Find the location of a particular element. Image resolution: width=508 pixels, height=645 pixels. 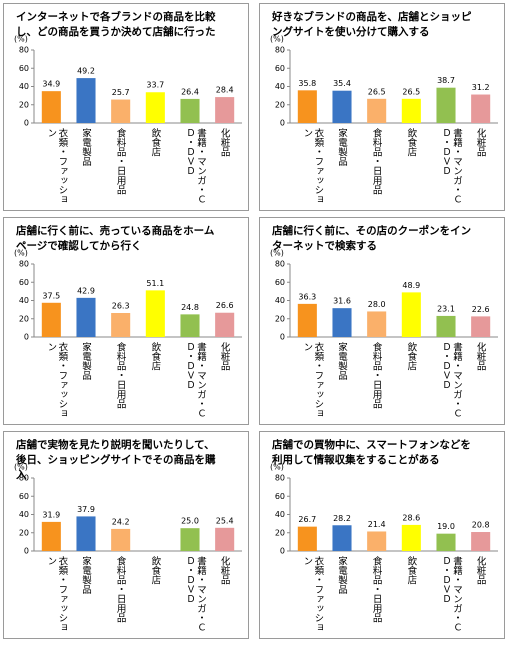

value-label: 22.6 is located at coordinates (481, 309).